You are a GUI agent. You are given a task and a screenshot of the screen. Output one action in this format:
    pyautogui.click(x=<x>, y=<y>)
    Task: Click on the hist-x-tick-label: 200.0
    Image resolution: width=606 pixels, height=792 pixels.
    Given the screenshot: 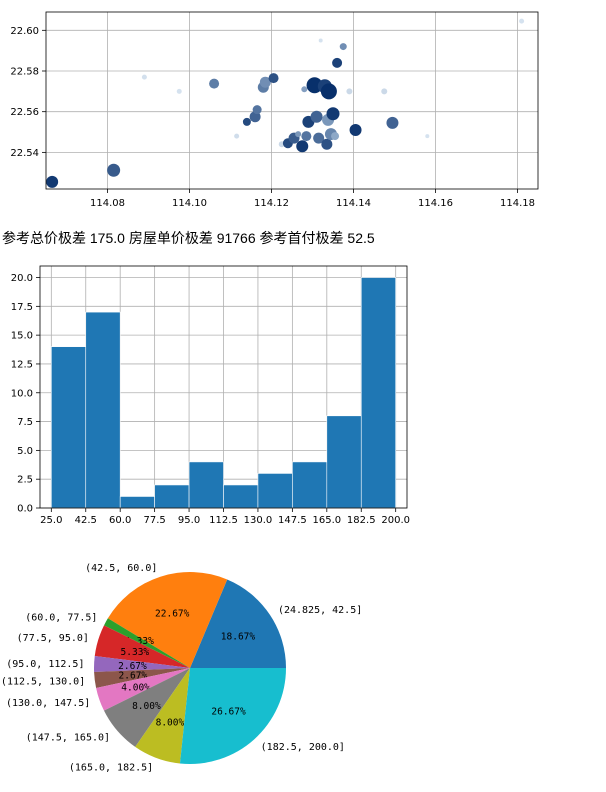 What is the action you would take?
    pyautogui.click(x=395, y=520)
    